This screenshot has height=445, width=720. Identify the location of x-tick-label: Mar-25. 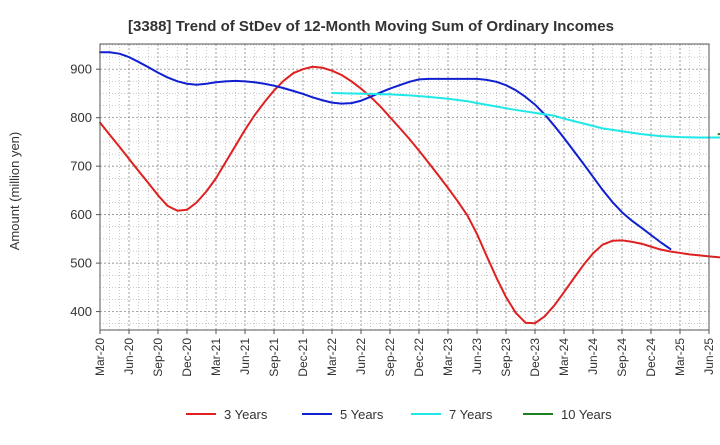
(680, 357).